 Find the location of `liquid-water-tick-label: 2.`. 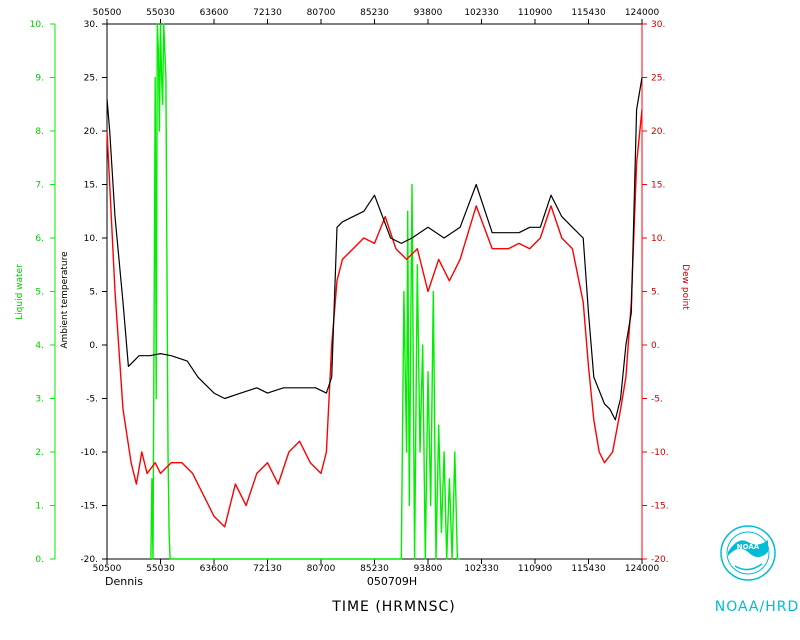

liquid-water-tick-label: 2. is located at coordinates (39, 453).